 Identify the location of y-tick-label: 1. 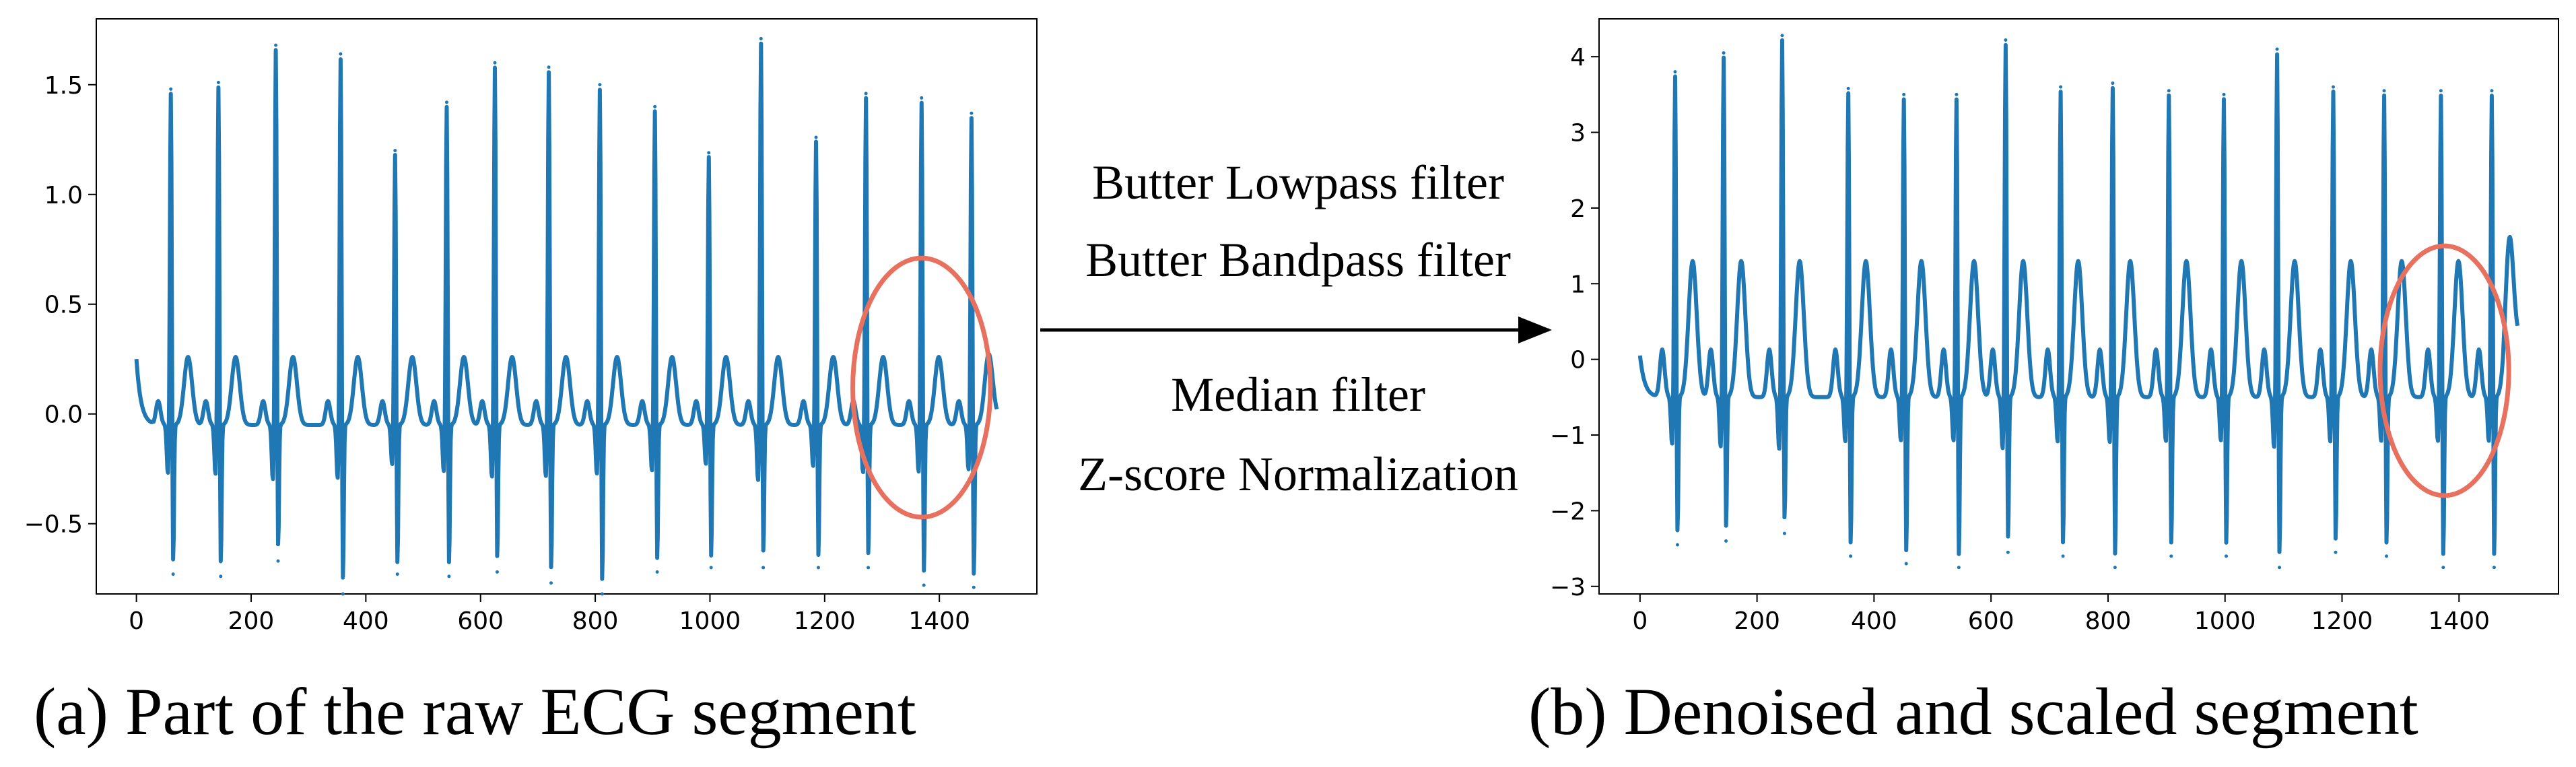
(1578, 285).